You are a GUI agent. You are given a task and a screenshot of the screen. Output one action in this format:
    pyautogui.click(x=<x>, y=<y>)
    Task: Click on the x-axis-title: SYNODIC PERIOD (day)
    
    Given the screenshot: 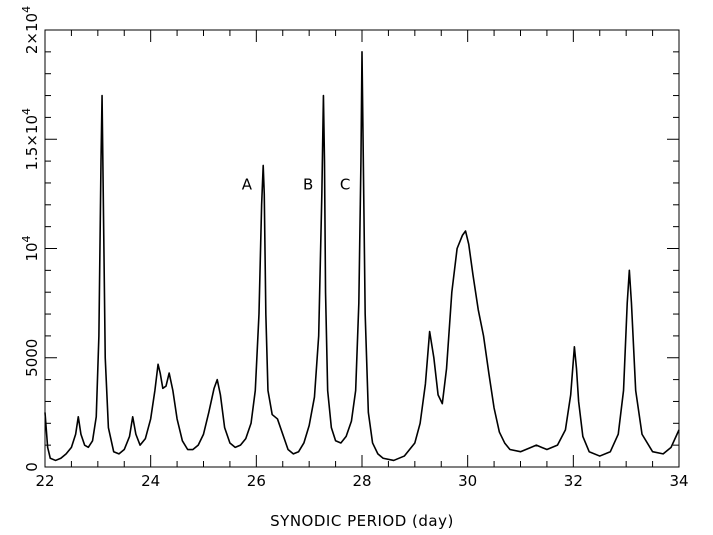 What is the action you would take?
    pyautogui.click(x=362, y=521)
    